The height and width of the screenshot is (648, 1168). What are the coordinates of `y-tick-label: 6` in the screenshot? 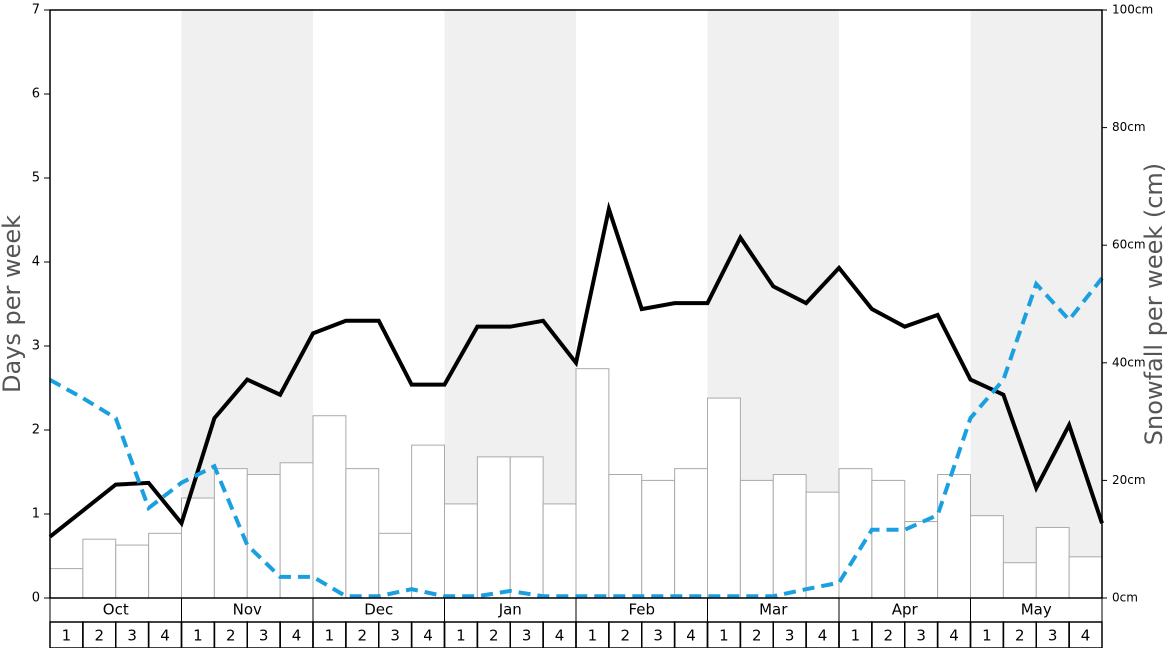 It's located at (36, 94).